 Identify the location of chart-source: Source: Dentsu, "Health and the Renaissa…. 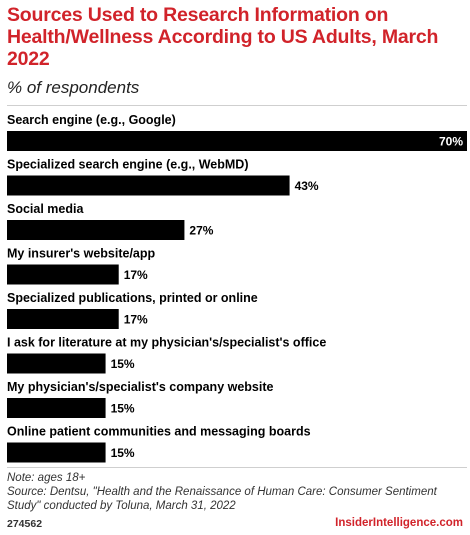
(222, 499).